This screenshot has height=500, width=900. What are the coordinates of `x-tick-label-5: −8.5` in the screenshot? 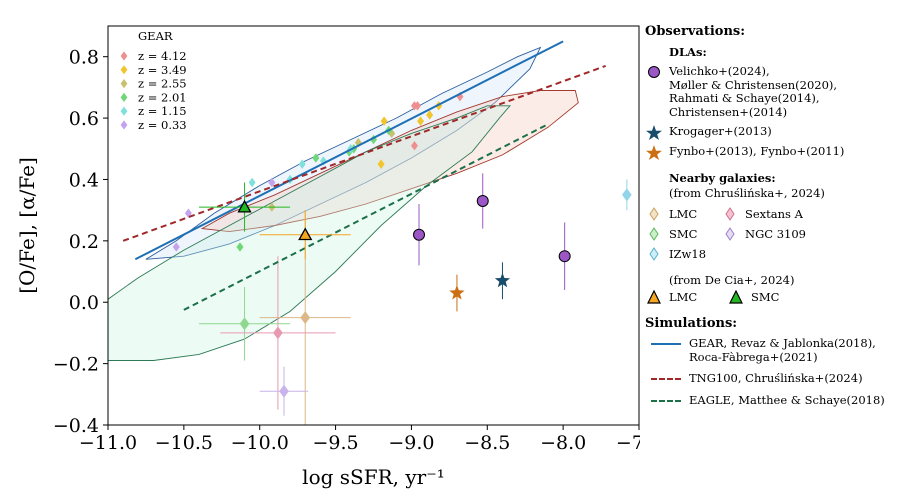 It's located at (487, 443).